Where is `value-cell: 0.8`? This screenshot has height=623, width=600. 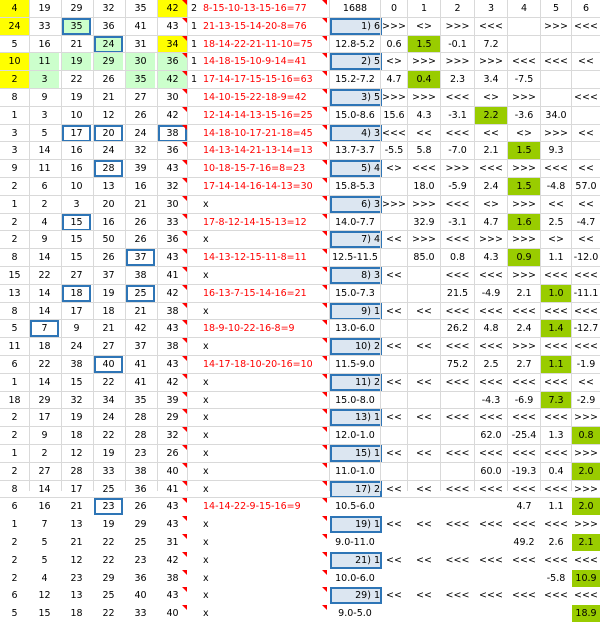 value-cell: 0.8 is located at coordinates (457, 258).